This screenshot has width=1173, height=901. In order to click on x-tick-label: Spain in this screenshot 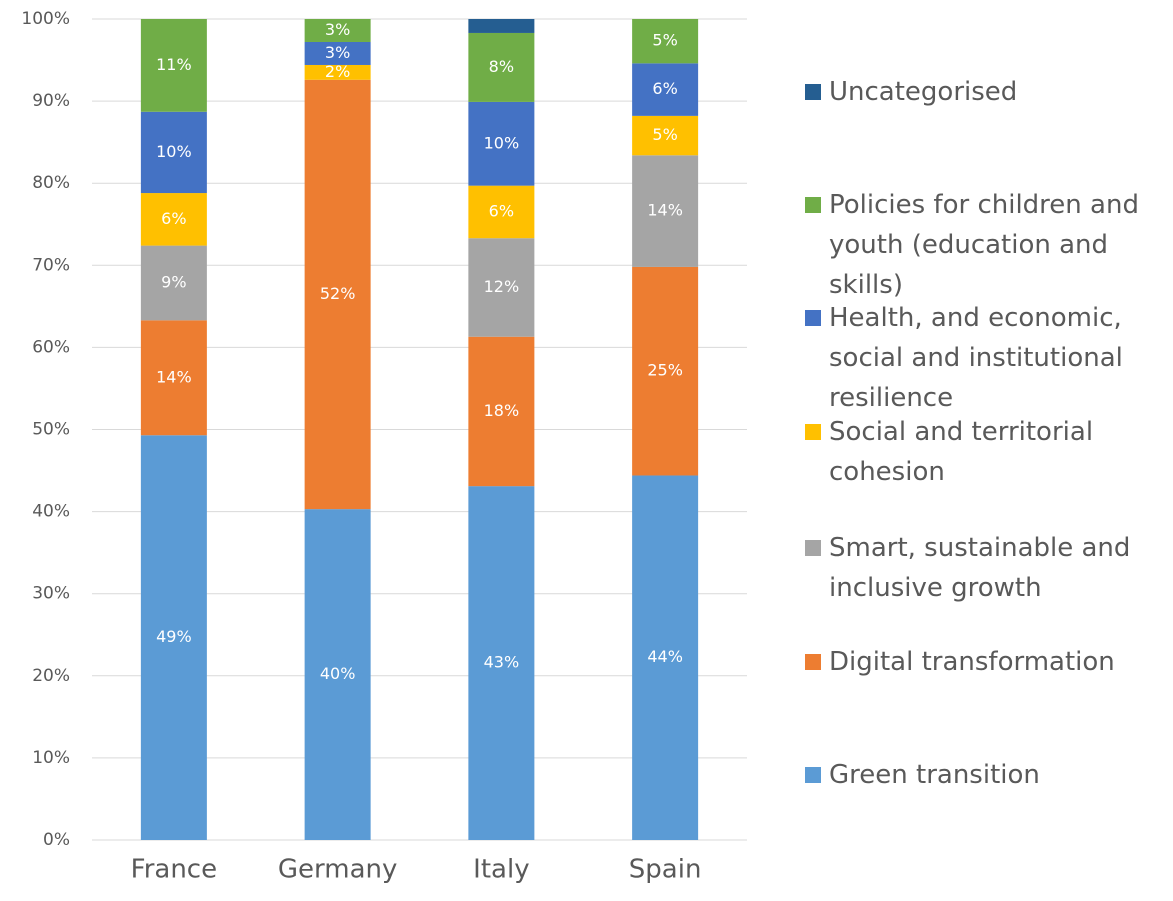, I will do `click(665, 870)`.